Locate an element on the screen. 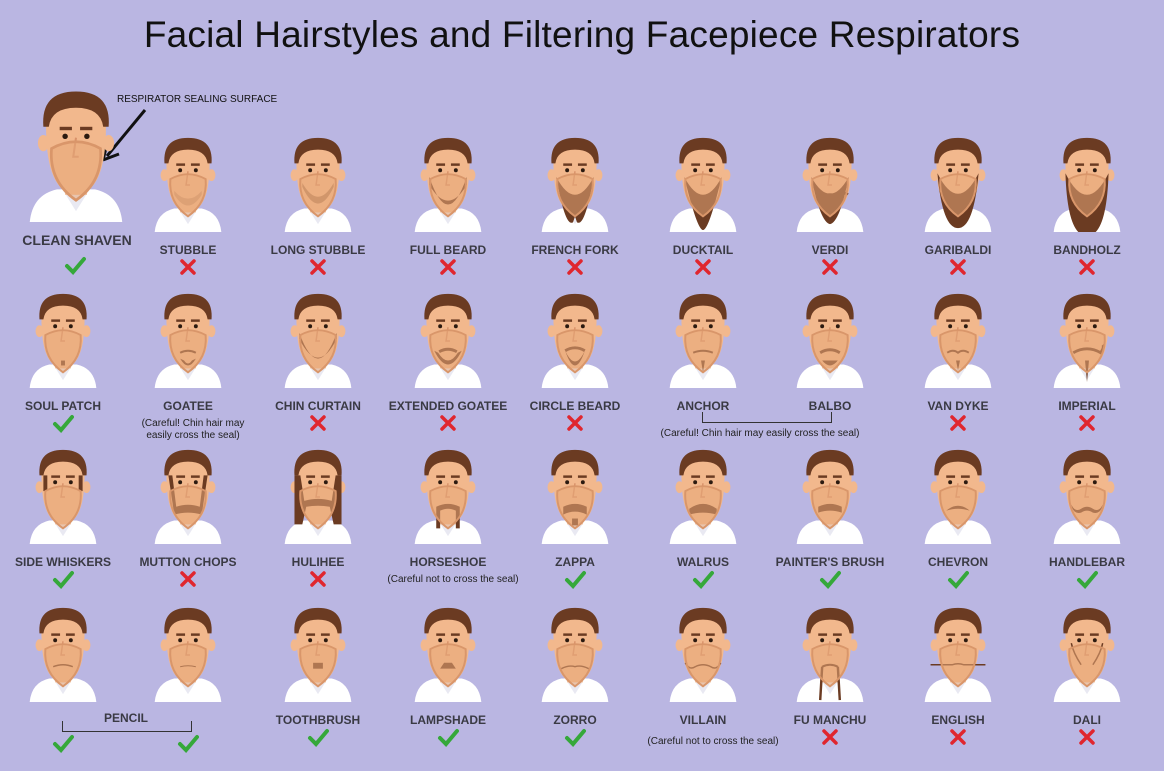 This screenshot has width=1164, height=771. style-label: ZORRO is located at coordinates (575, 720).